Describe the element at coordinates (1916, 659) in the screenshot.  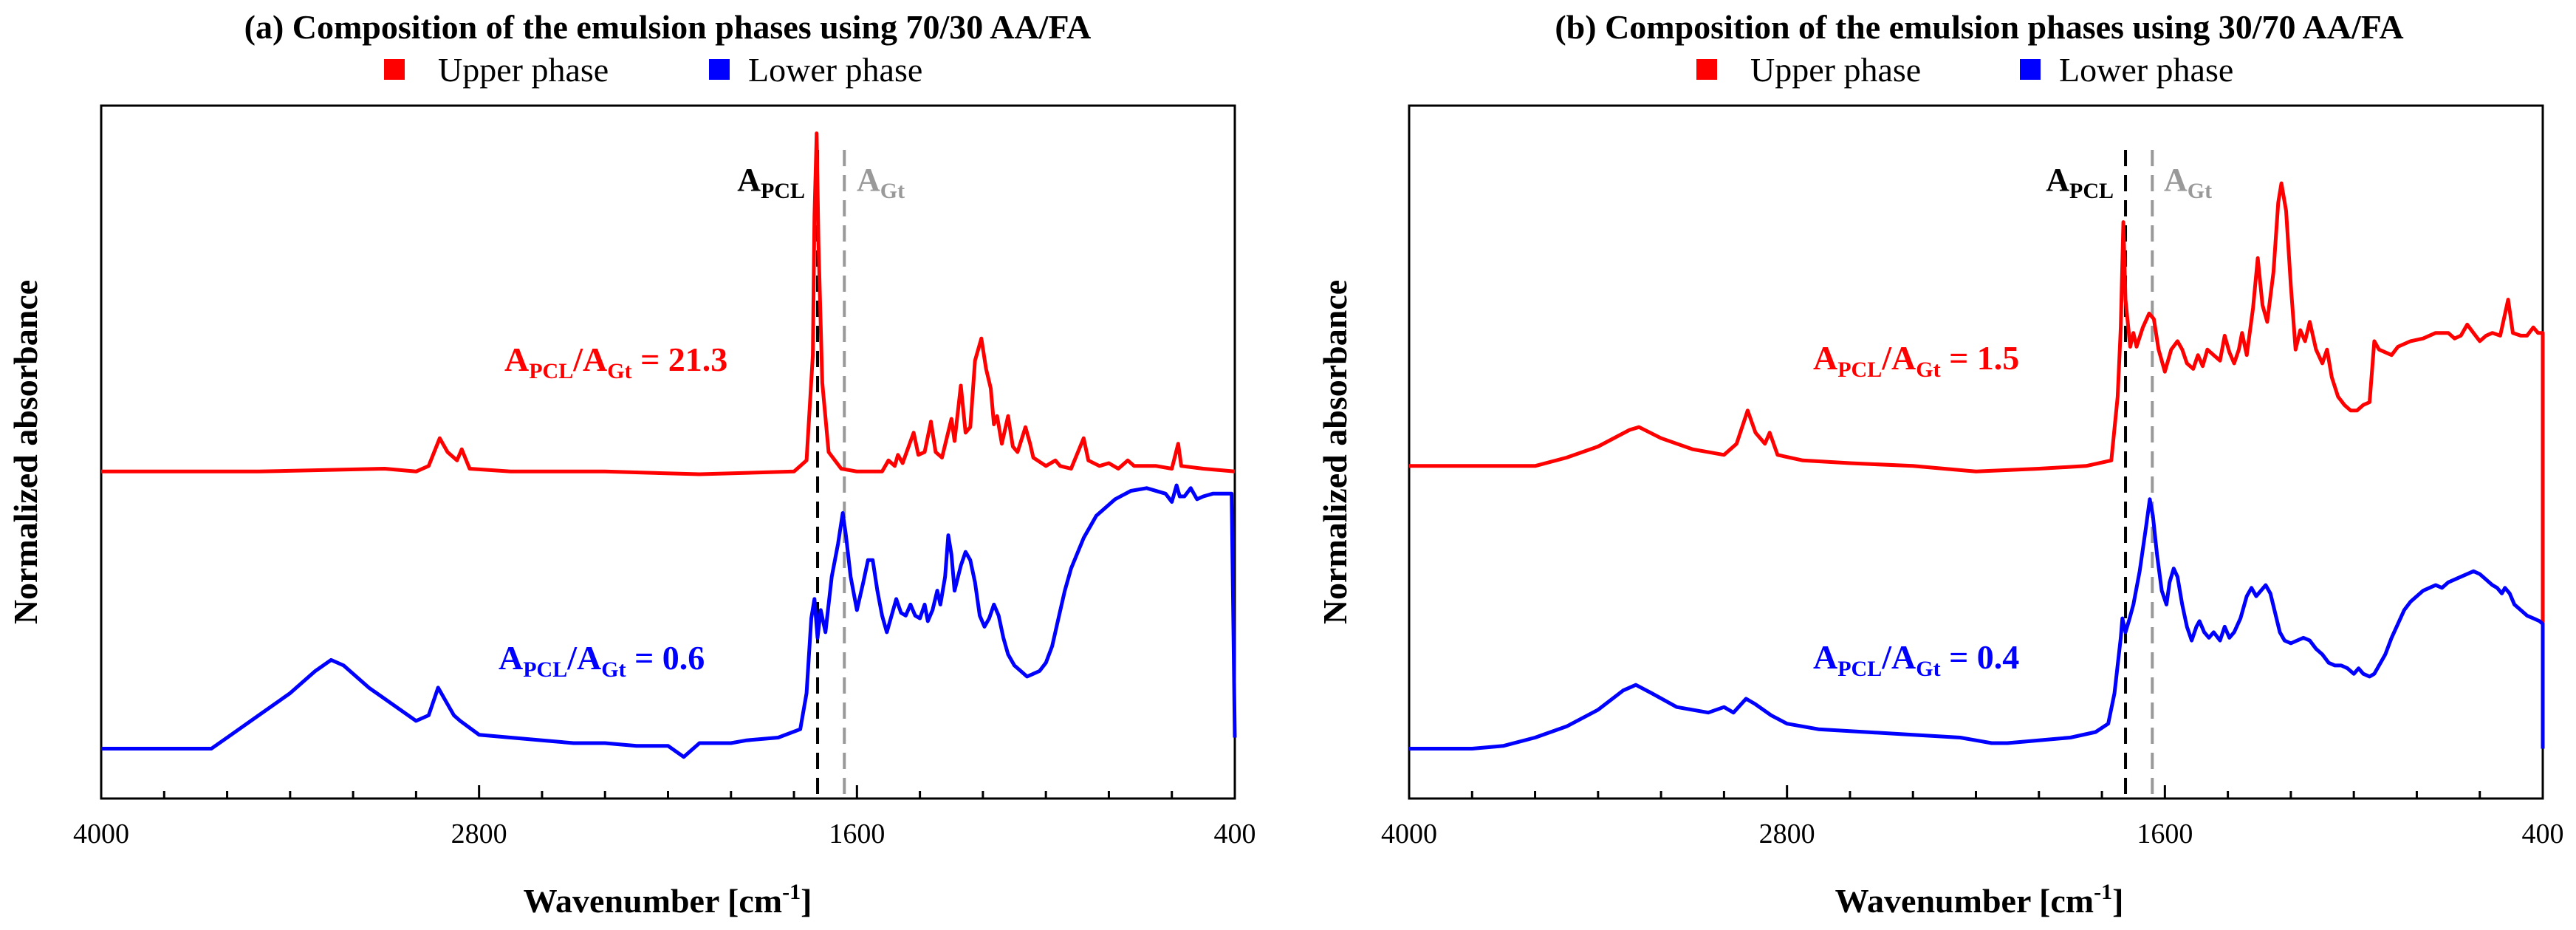
I see `ratio-label-lower: APCL/AGt = 0.4` at that location.